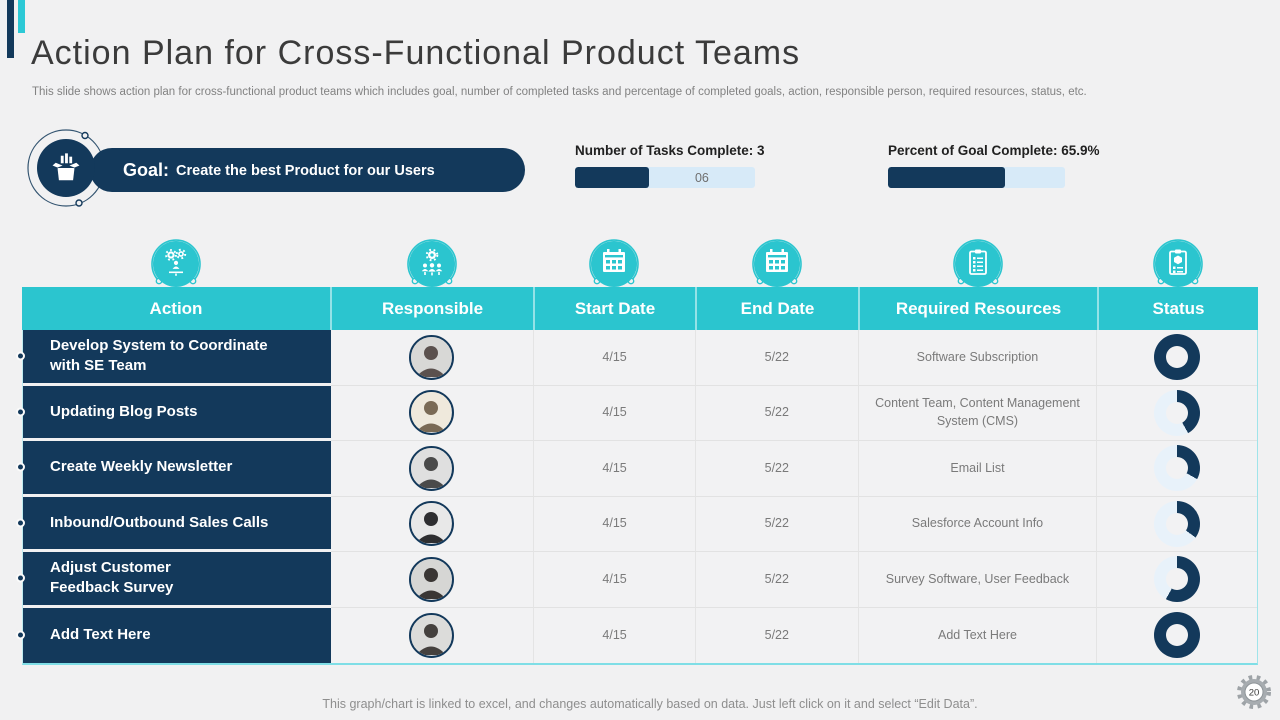  Describe the element at coordinates (612, 177) in the screenshot. I see `tasks-progress-fill` at that location.